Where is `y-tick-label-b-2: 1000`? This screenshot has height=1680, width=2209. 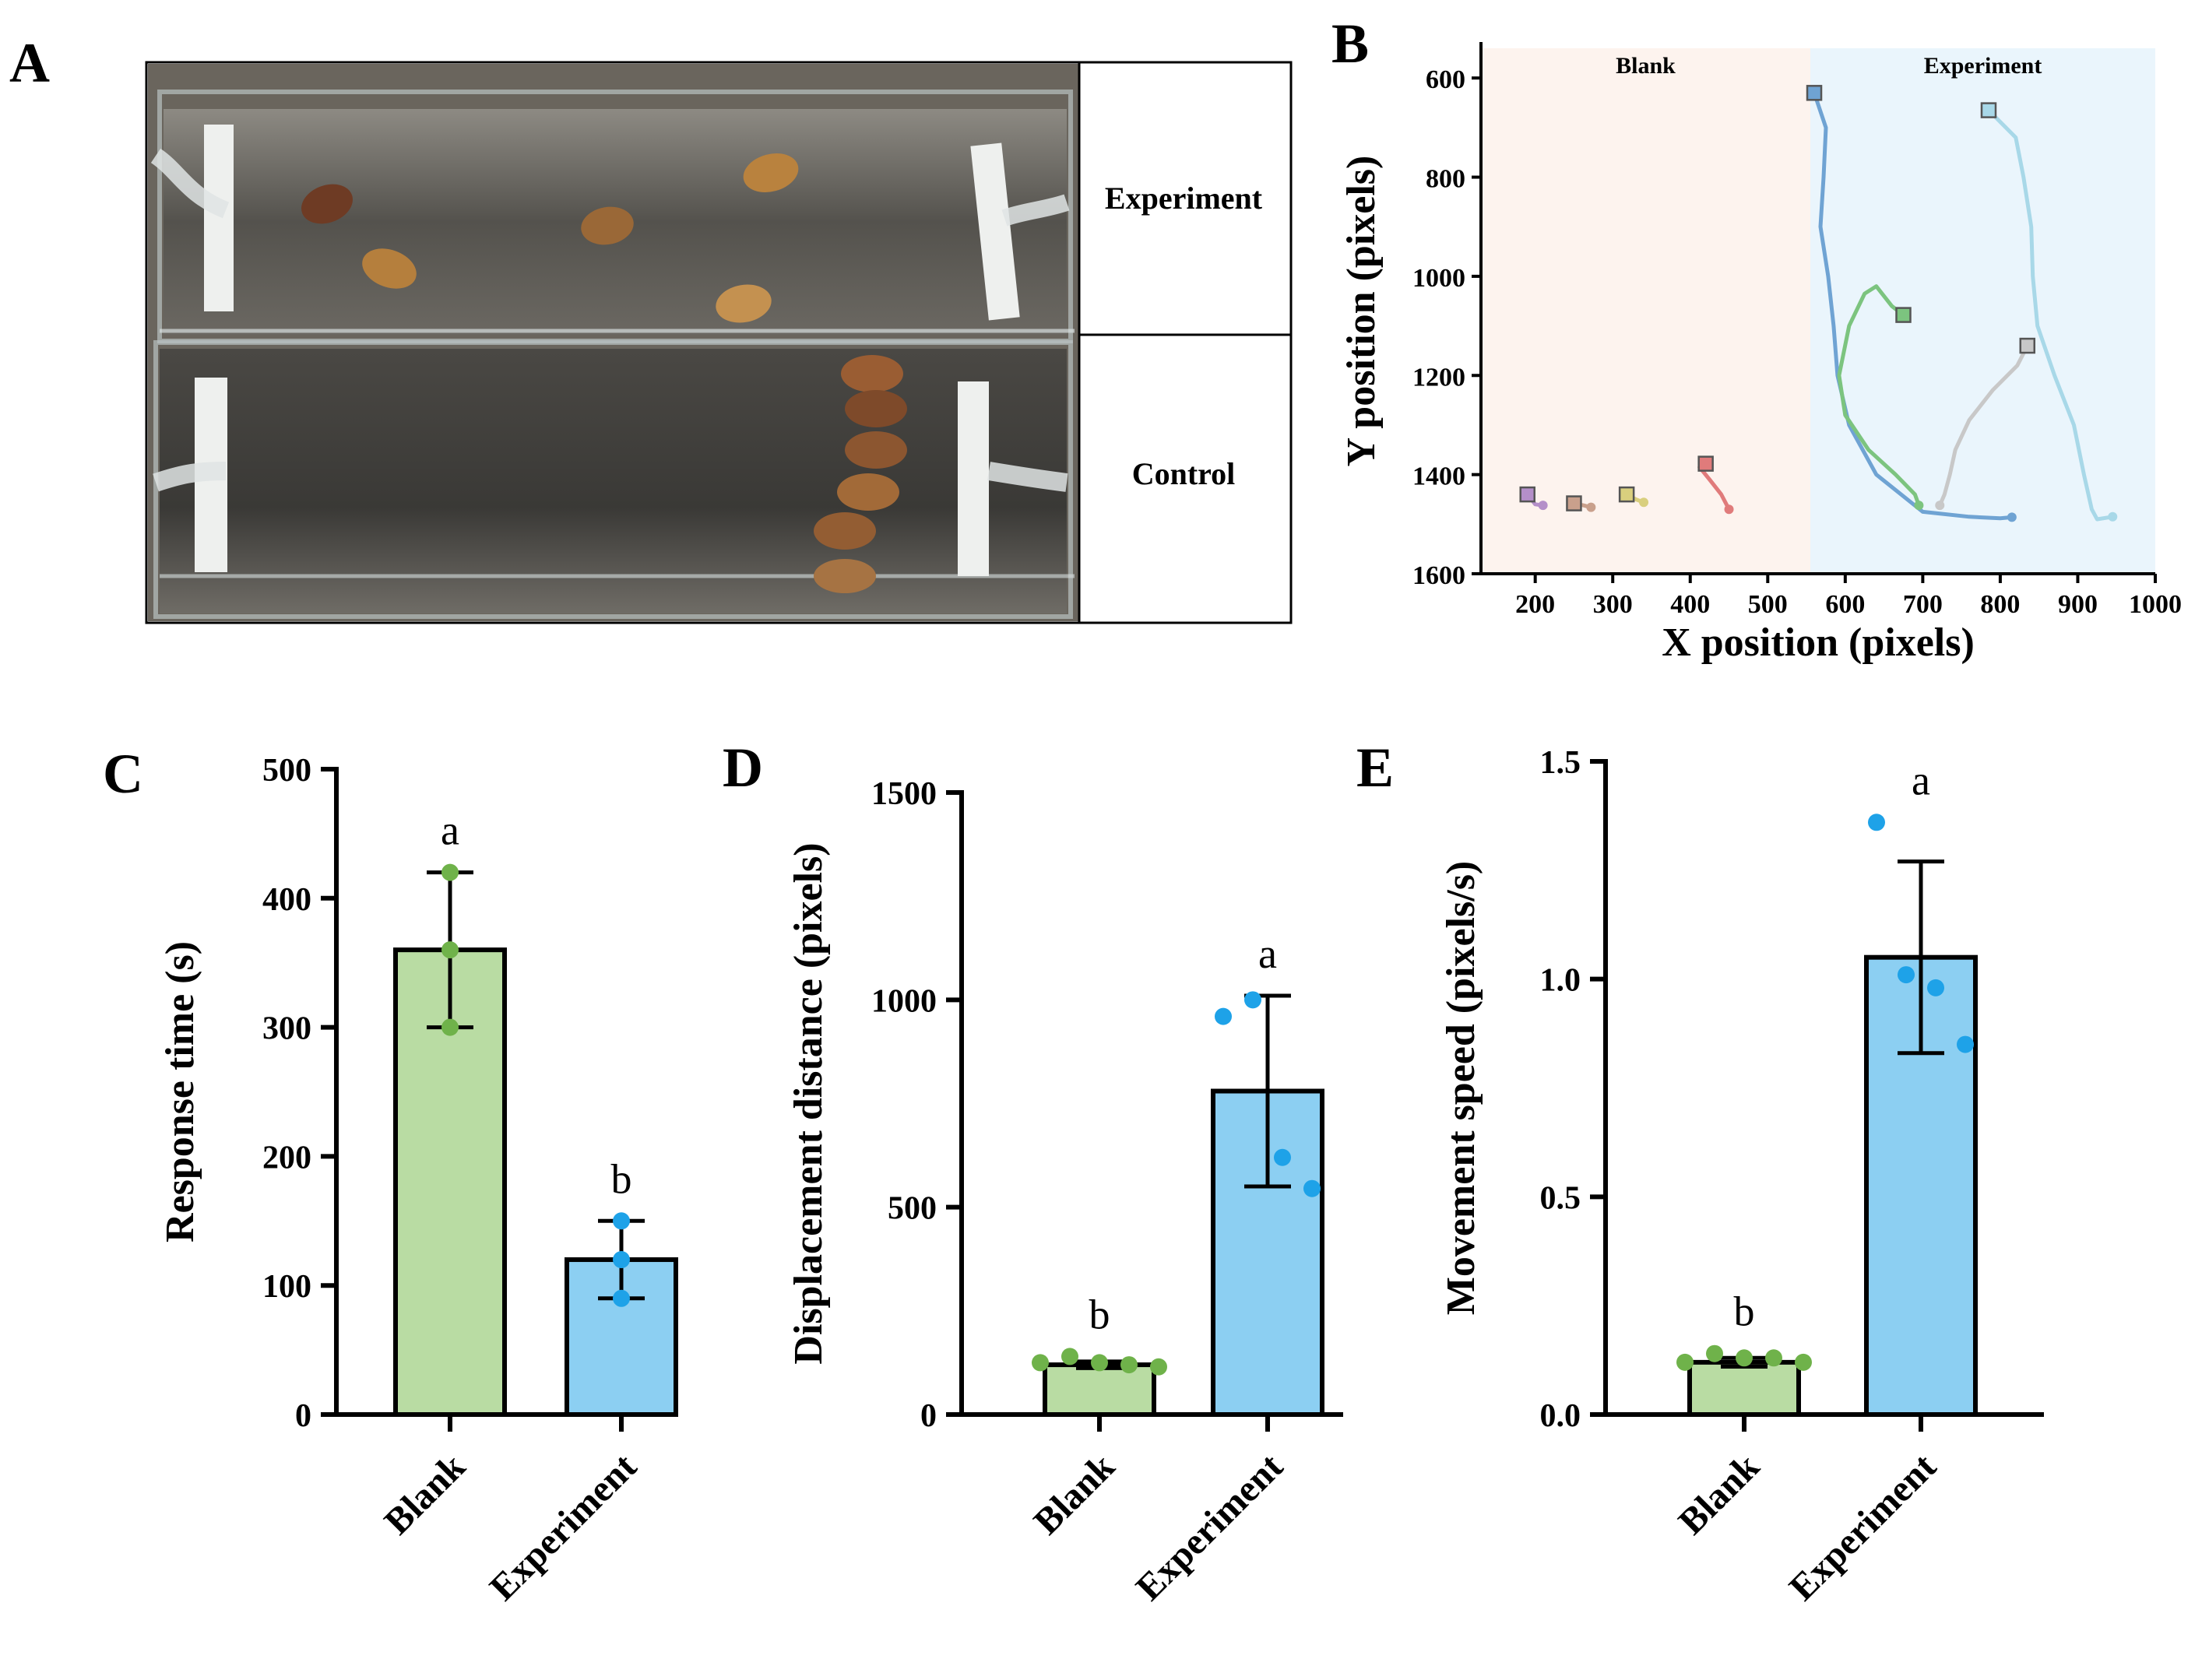 y-tick-label-b-2: 1000 is located at coordinates (1438, 279).